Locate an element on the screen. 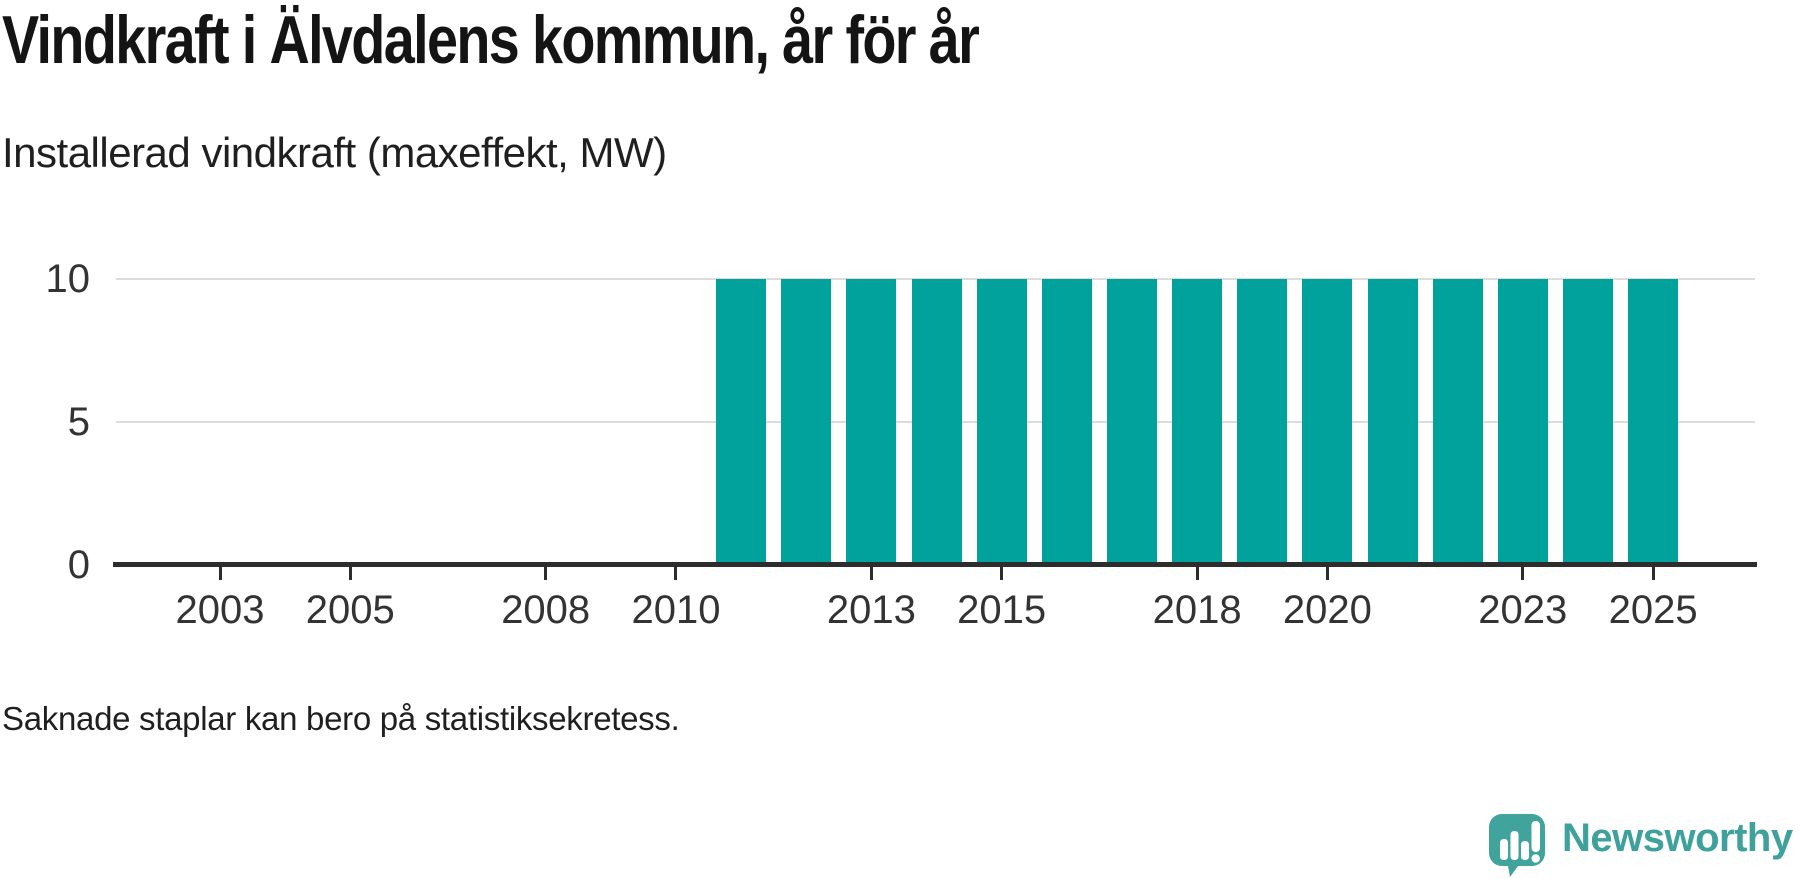 This screenshot has height=879, width=1800. bar-2017 is located at coordinates (1131, 422).